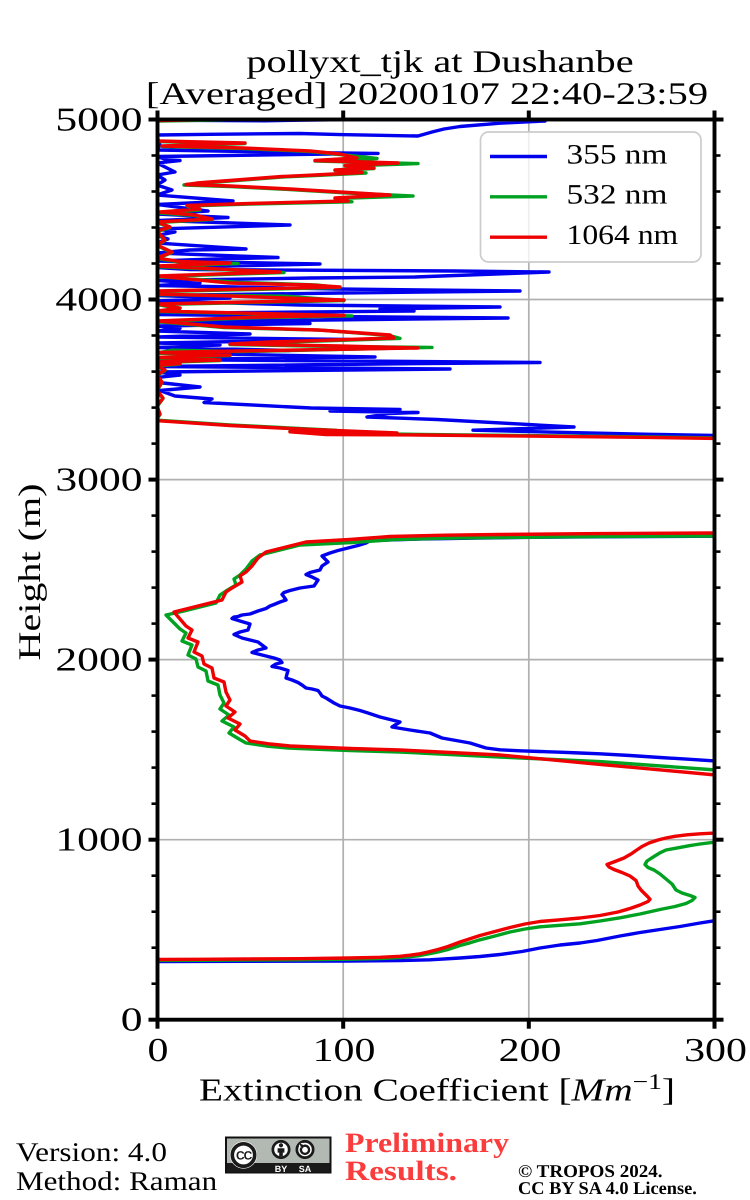 Image resolution: width=750 pixels, height=1200 pixels. What do you see at coordinates (244, 1156) in the screenshot?
I see `svg-text: CC` at bounding box center [244, 1156].